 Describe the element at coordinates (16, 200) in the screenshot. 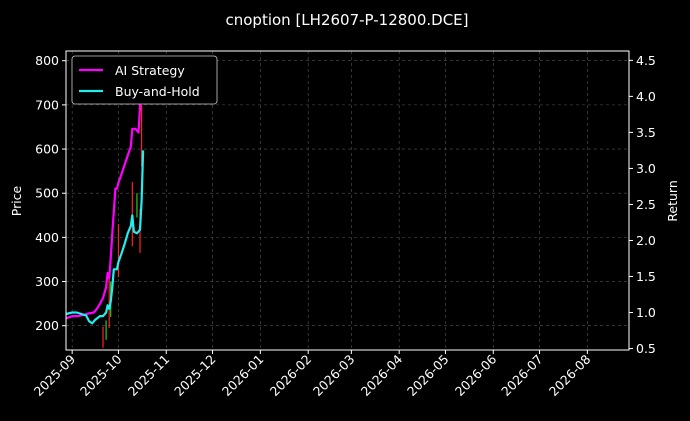

I see `y-axis-label: Price` at that location.